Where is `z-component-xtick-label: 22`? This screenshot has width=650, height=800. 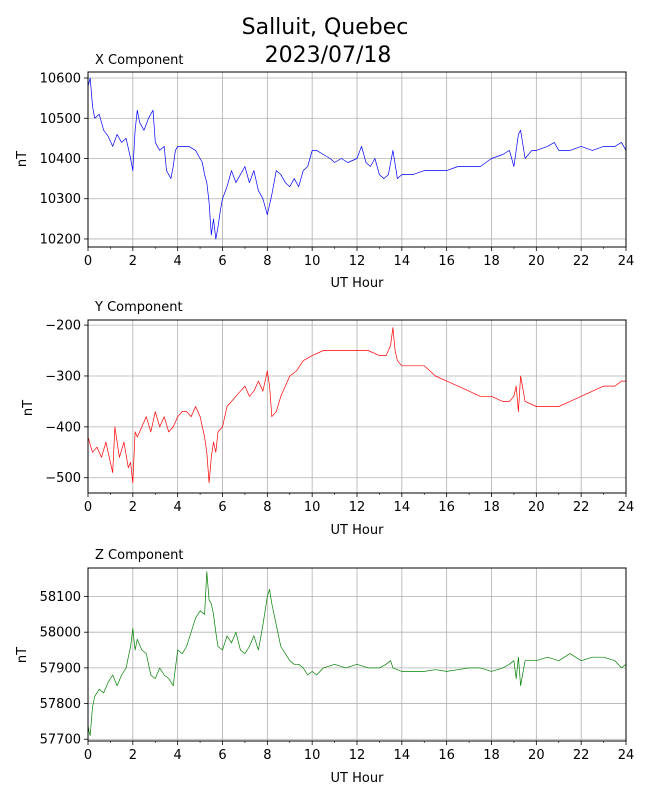 z-component-xtick-label: 22 is located at coordinates (581, 755).